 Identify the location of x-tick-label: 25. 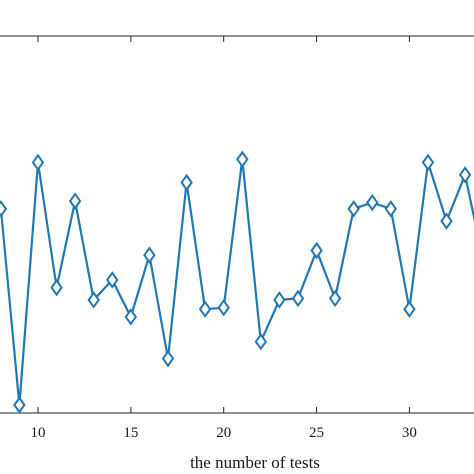
(316, 433).